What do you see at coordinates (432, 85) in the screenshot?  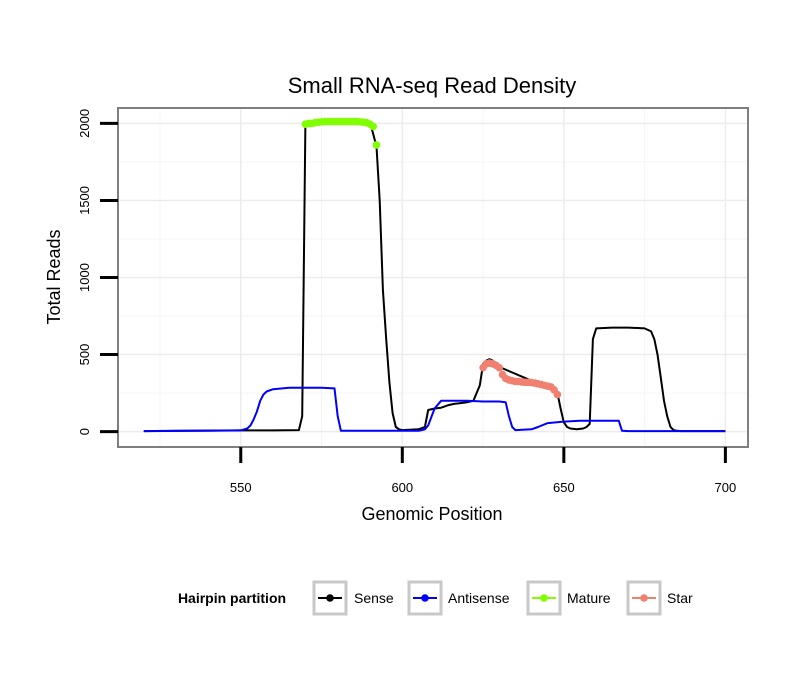 I see `chart-title: Small RNA-seq Read Density` at bounding box center [432, 85].